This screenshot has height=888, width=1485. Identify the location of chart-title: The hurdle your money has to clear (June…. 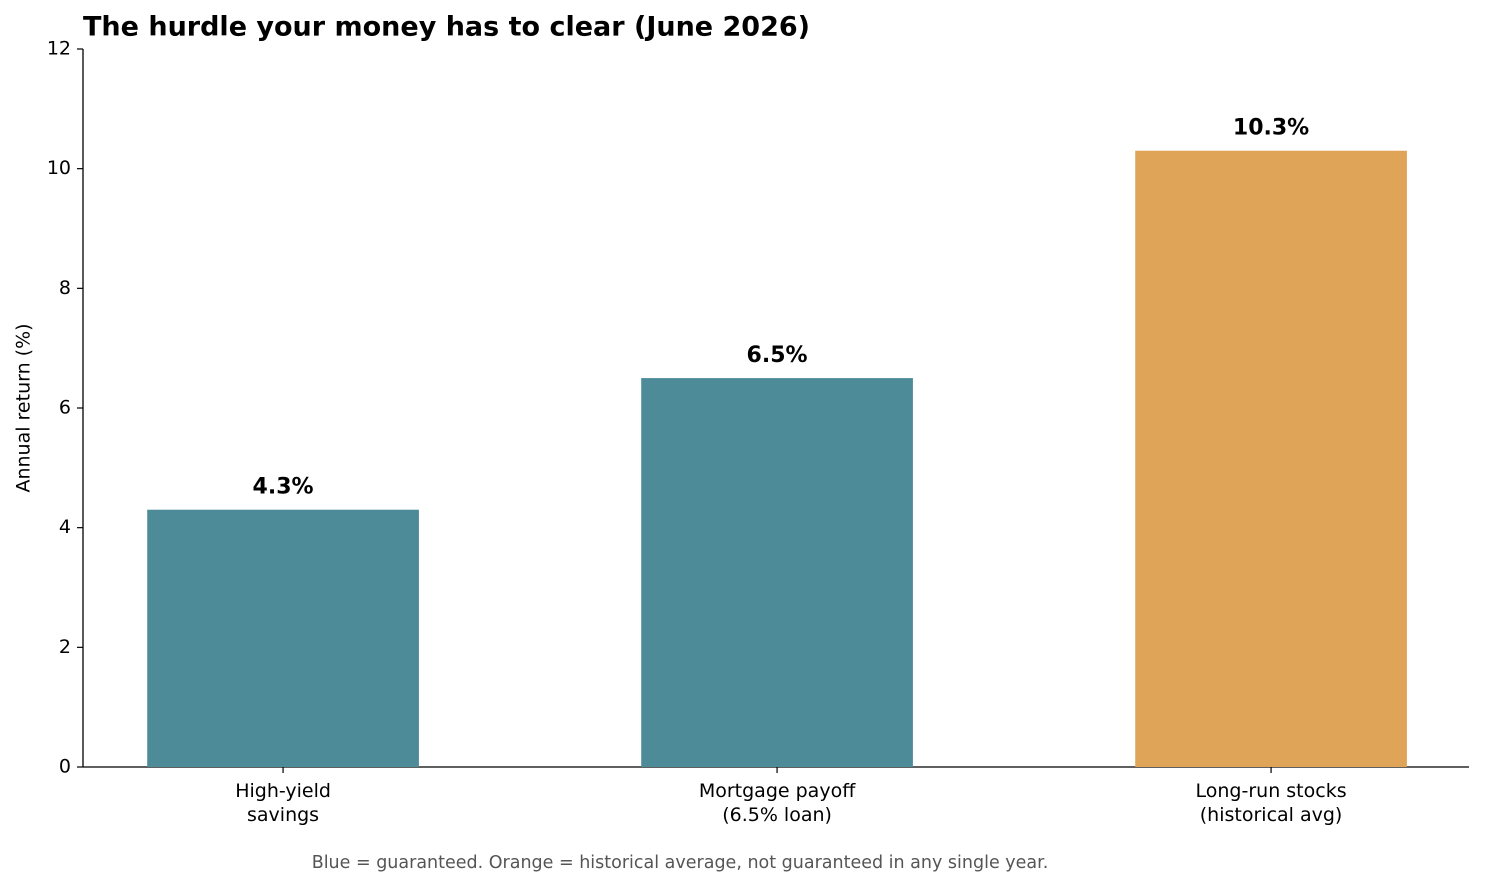
(446, 27).